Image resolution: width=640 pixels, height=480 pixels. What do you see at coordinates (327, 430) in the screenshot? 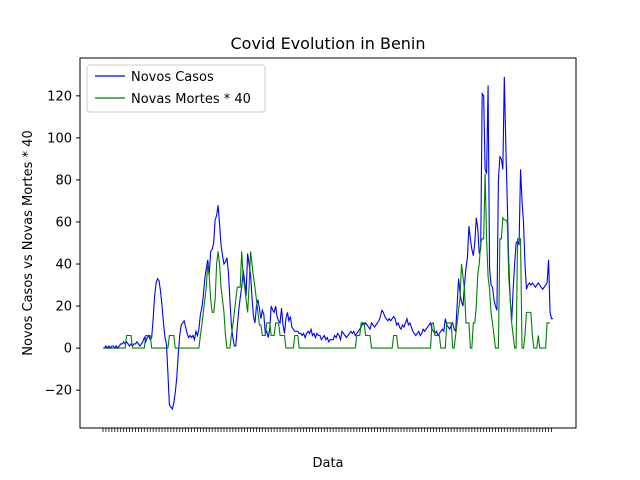
I see `x-axis` at bounding box center [327, 430].